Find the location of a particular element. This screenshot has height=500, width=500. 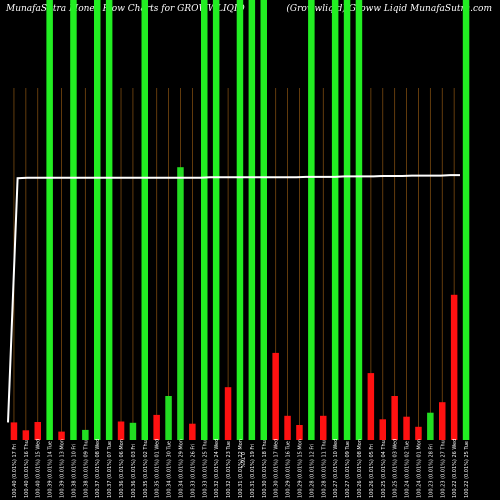

site-credit: (Growwliqid) Groww Liqid MunafaSutra.com is located at coordinates (389, 9).